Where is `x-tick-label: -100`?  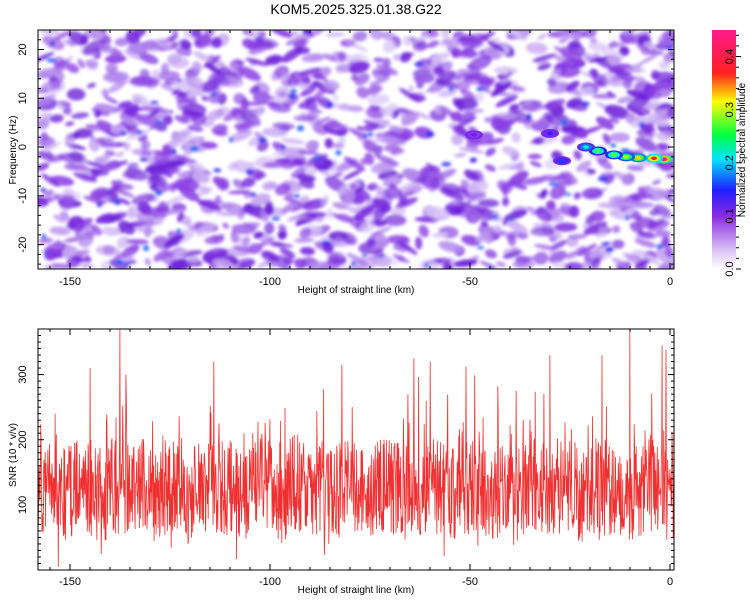 x-tick-label: -100 is located at coordinates (270, 282).